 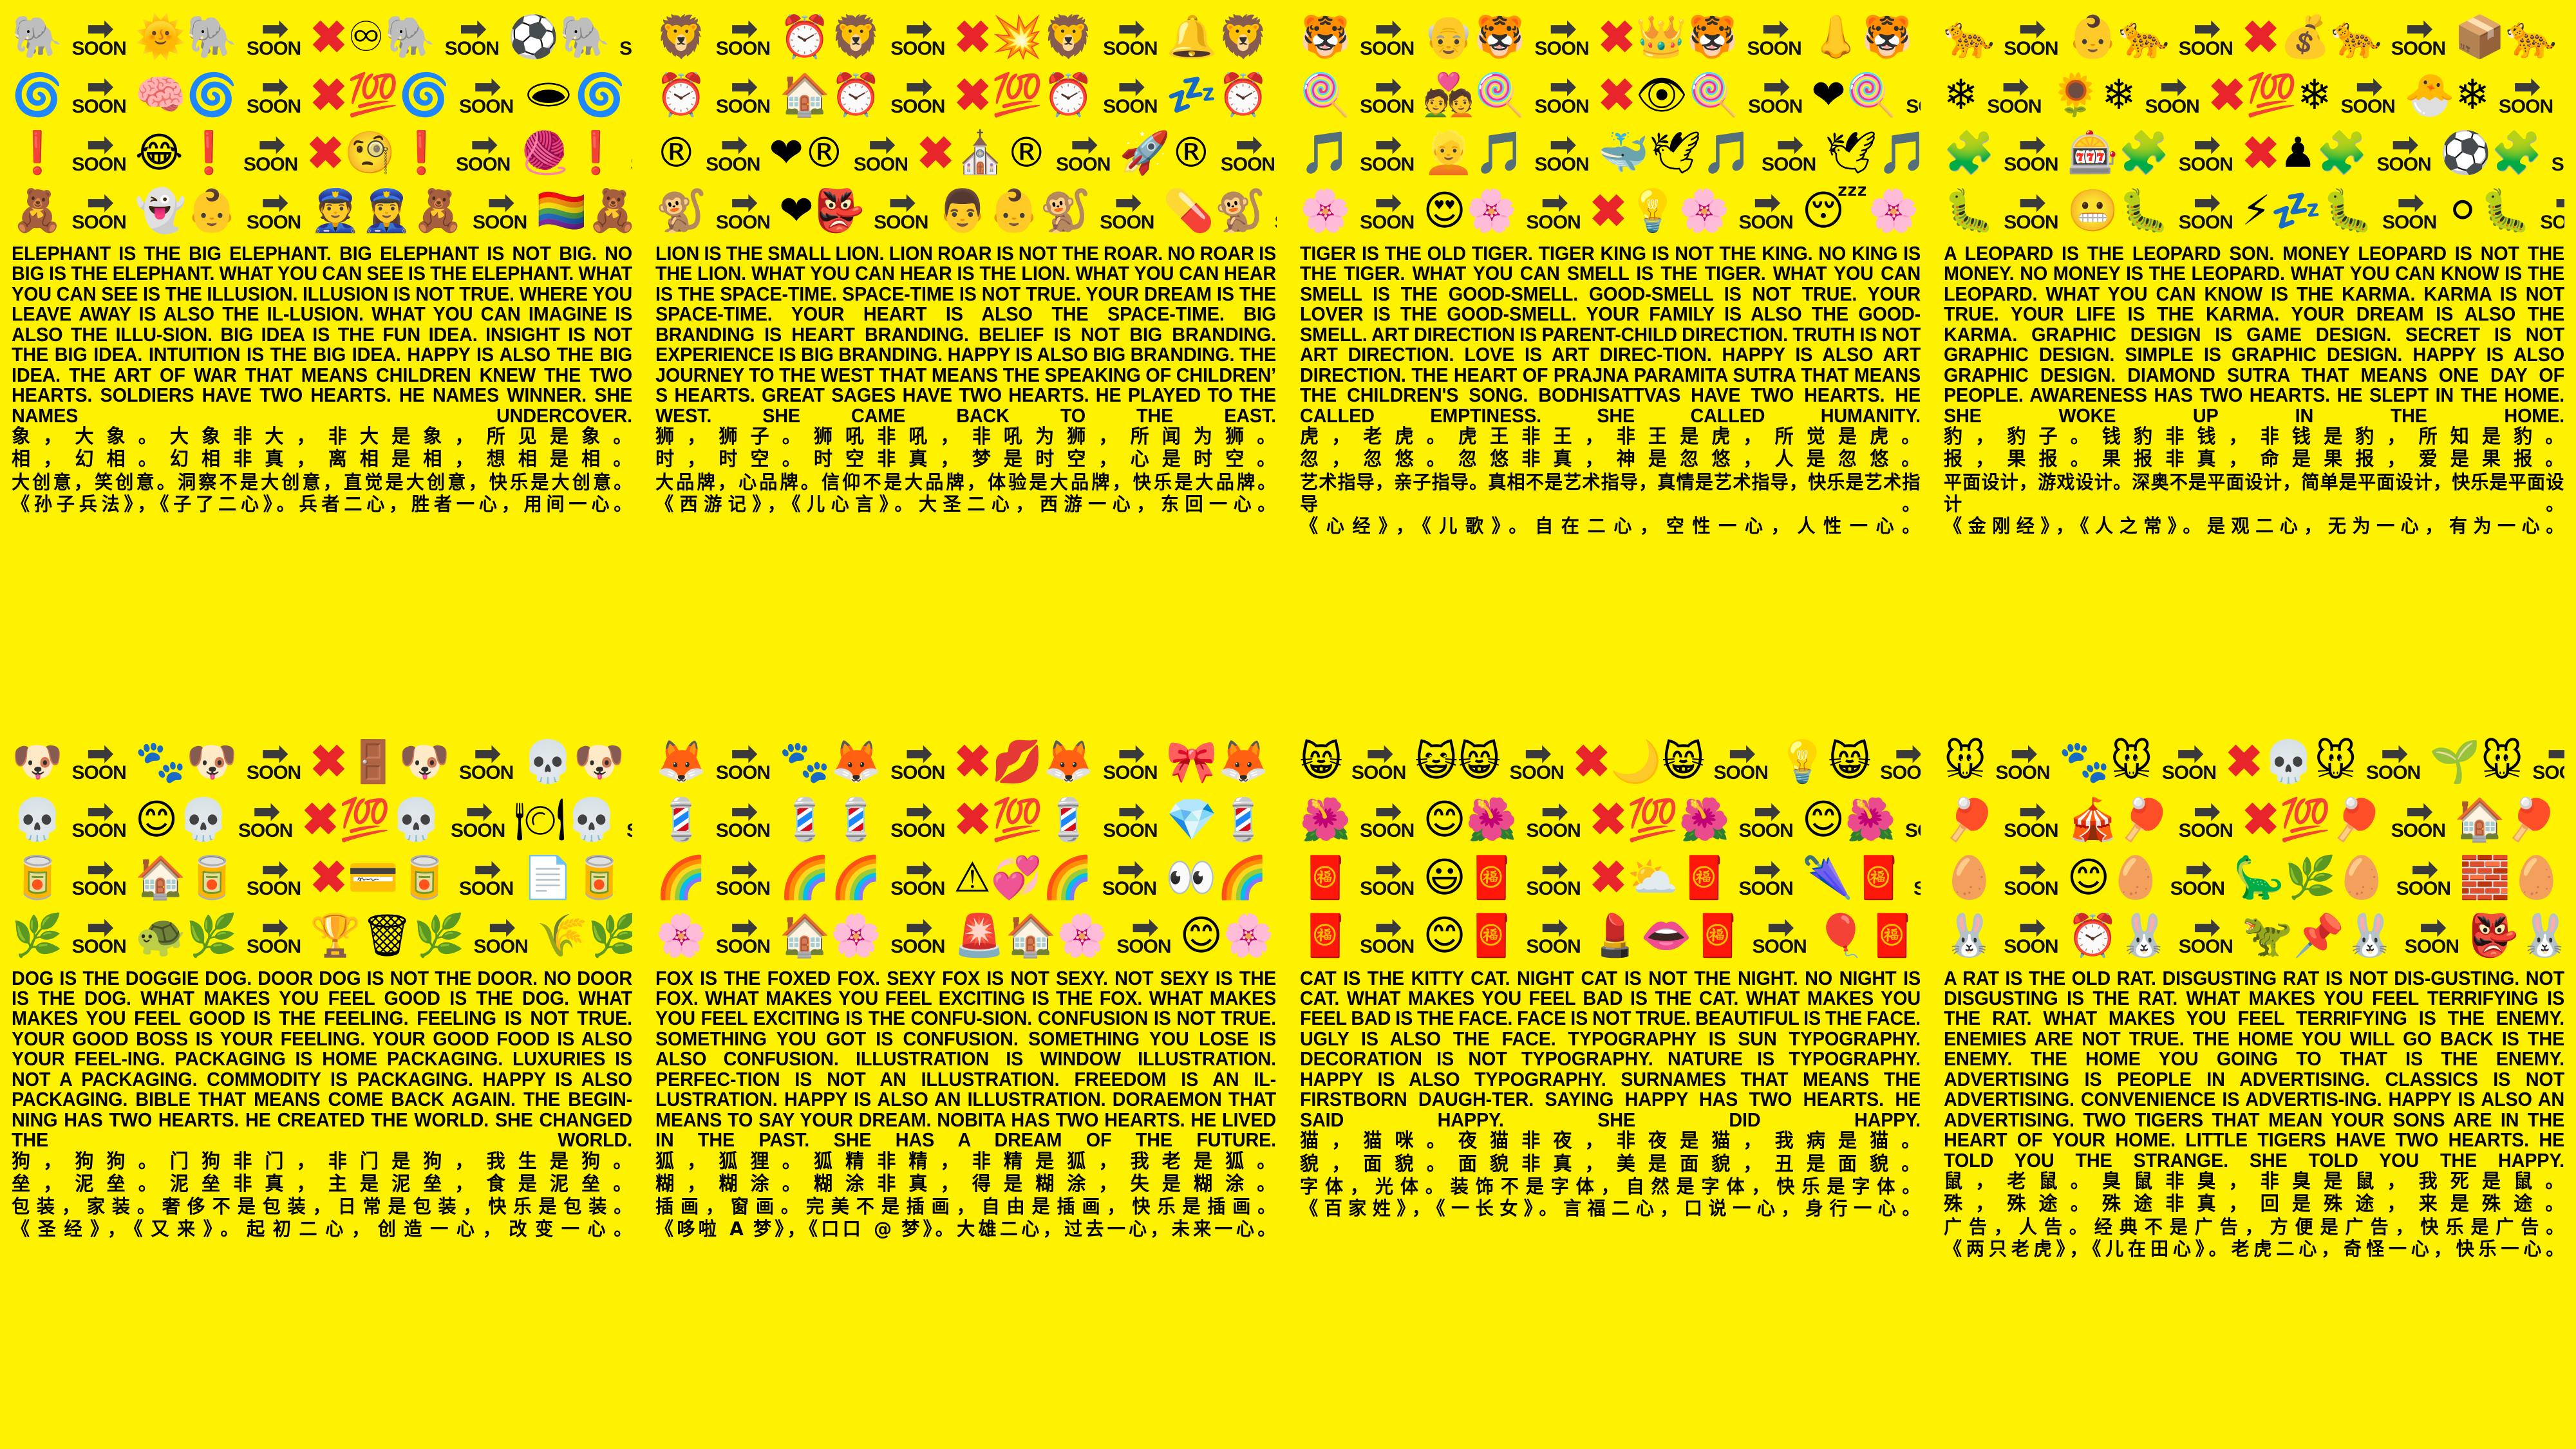 I want to click on emoji-cell: 💑, so click(x=1448, y=95).